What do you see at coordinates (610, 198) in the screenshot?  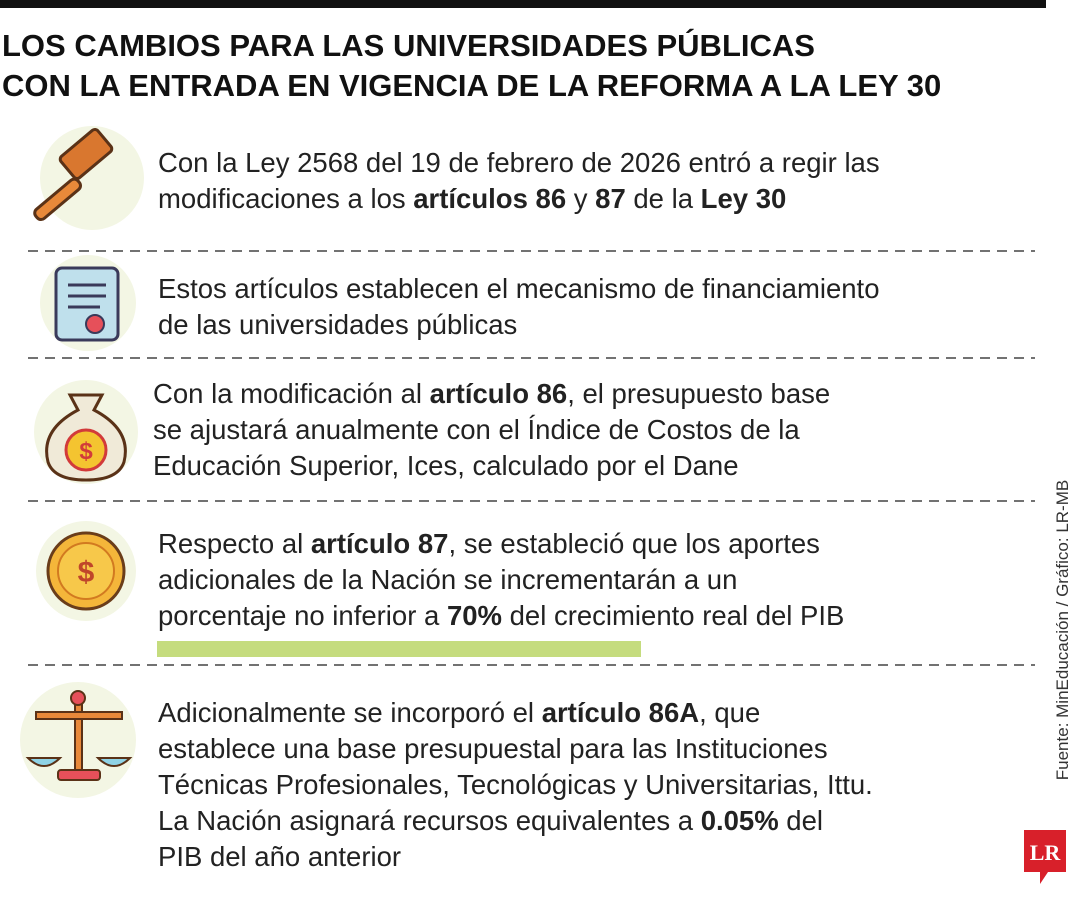 I see `bold-run: 87` at bounding box center [610, 198].